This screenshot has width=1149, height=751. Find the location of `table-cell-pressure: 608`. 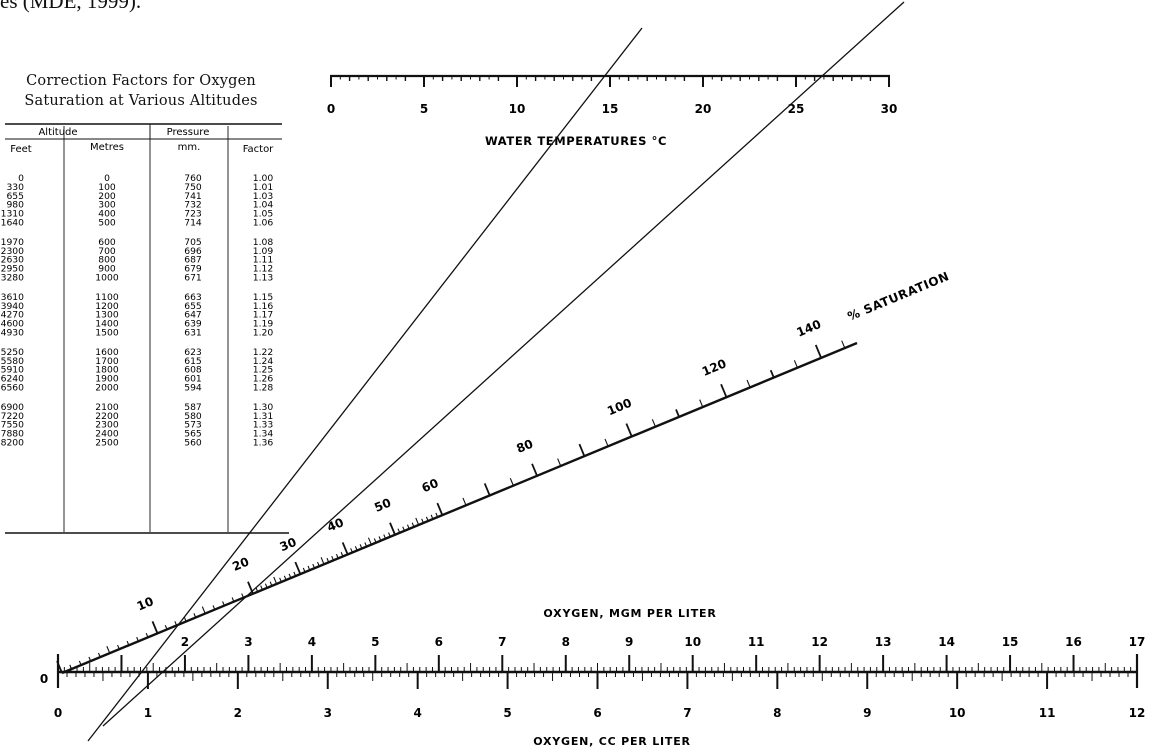

table-cell-pressure: 608 is located at coordinates (193, 370).